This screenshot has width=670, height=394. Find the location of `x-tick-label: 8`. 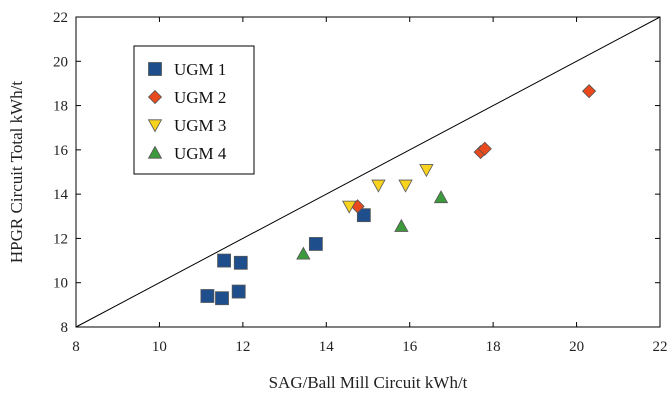

x-tick-label: 8 is located at coordinates (76, 347).